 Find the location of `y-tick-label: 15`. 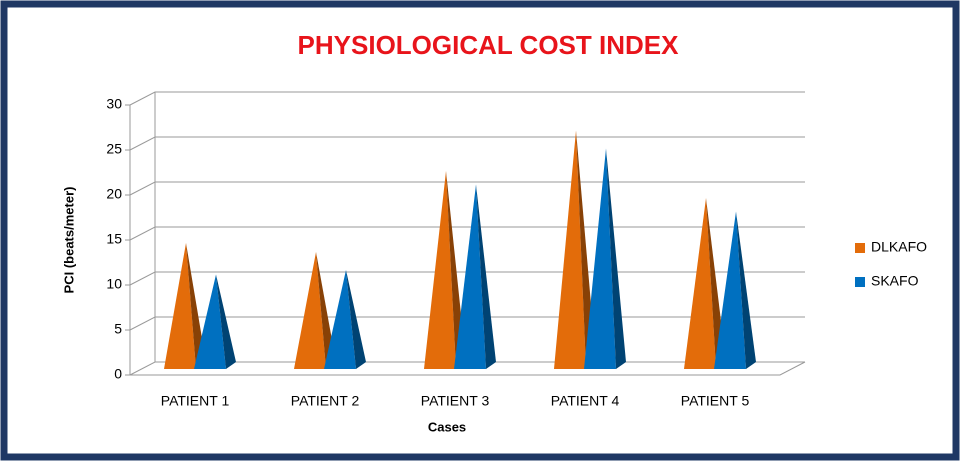

y-tick-label: 15 is located at coordinates (114, 239).